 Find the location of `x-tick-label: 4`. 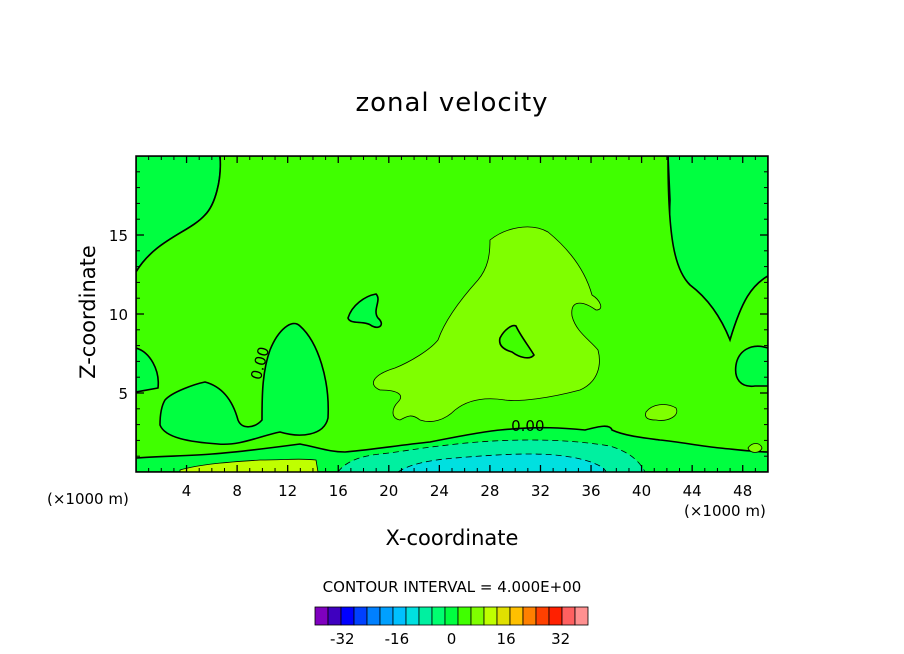

x-tick-label: 4 is located at coordinates (187, 491).